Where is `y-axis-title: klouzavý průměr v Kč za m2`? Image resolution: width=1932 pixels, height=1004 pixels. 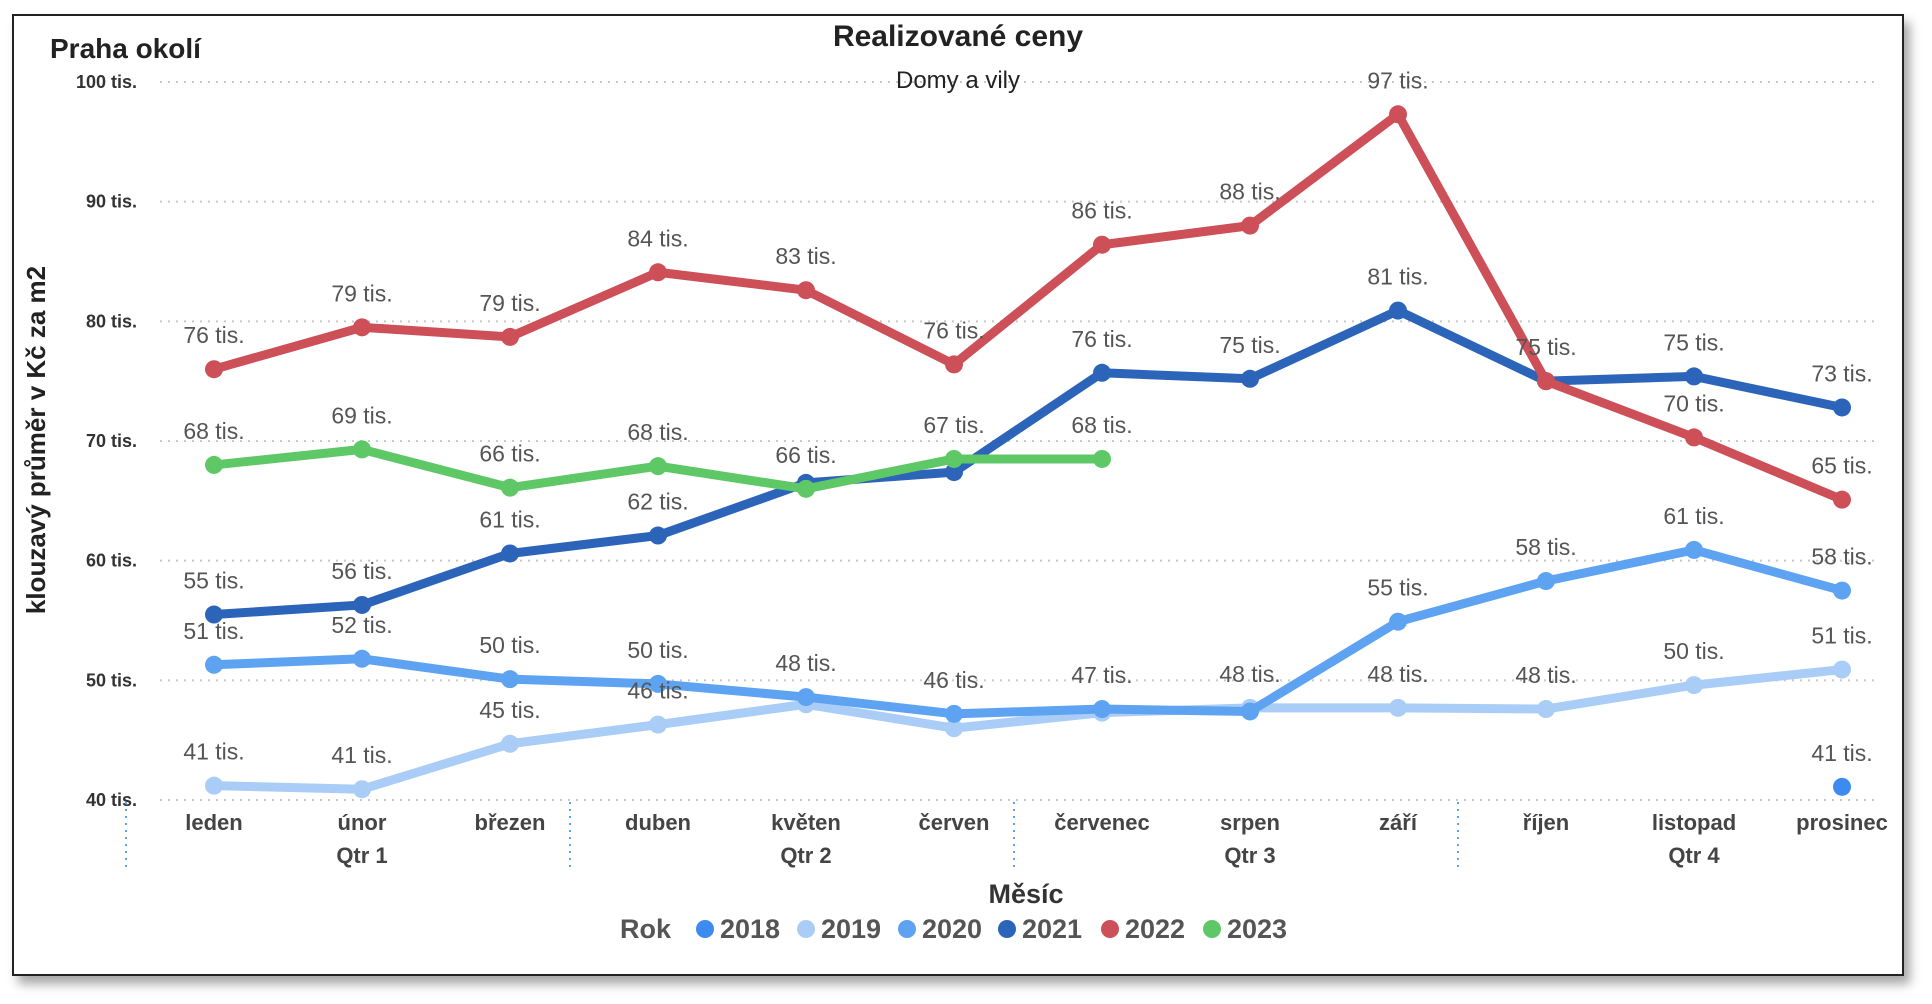 y-axis-title: klouzavý průměr v Kč za m2 is located at coordinates (36, 440).